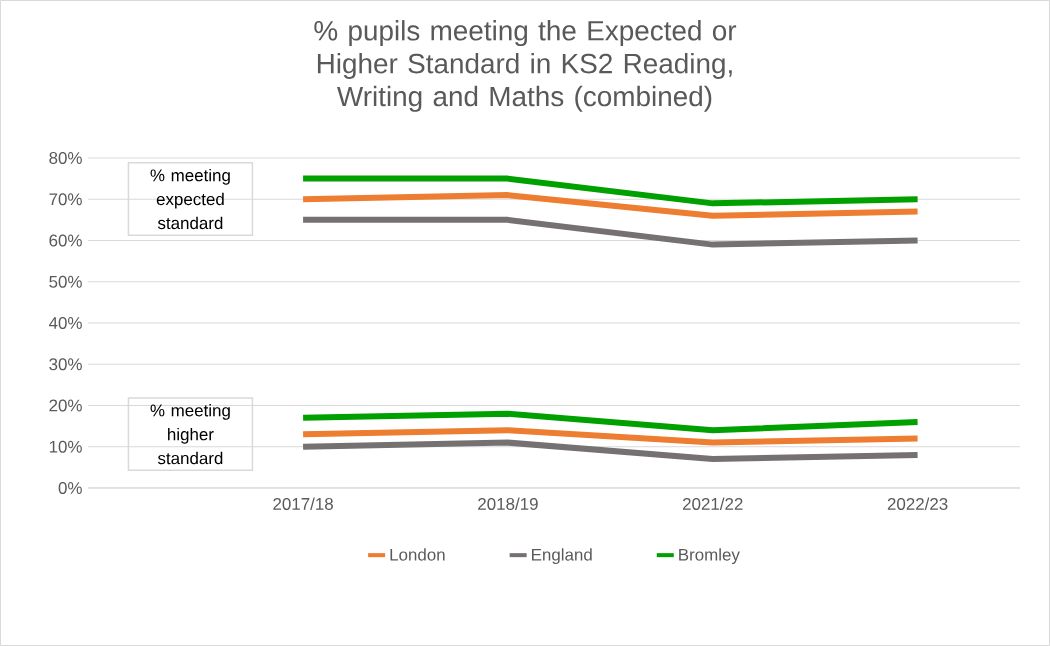 The height and width of the screenshot is (646, 1050). What do you see at coordinates (65, 446) in the screenshot?
I see `y-tick-label: 10%` at bounding box center [65, 446].